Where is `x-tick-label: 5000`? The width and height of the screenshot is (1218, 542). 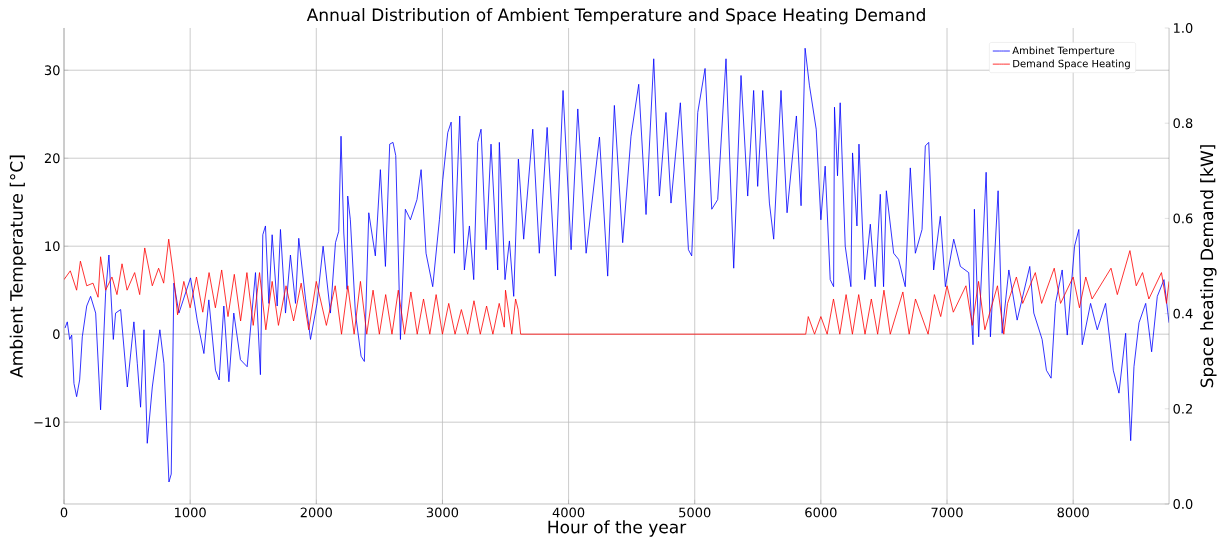
x-tick-label: 5000 is located at coordinates (695, 512).